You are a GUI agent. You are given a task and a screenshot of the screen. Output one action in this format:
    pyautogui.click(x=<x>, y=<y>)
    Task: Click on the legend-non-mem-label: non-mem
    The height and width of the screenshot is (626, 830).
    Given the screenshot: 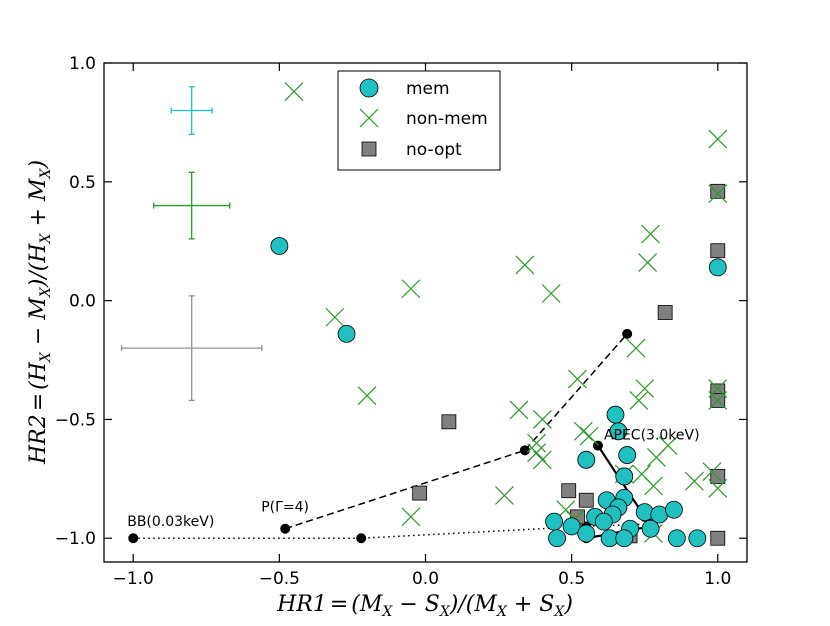 What is the action you would take?
    pyautogui.click(x=447, y=119)
    